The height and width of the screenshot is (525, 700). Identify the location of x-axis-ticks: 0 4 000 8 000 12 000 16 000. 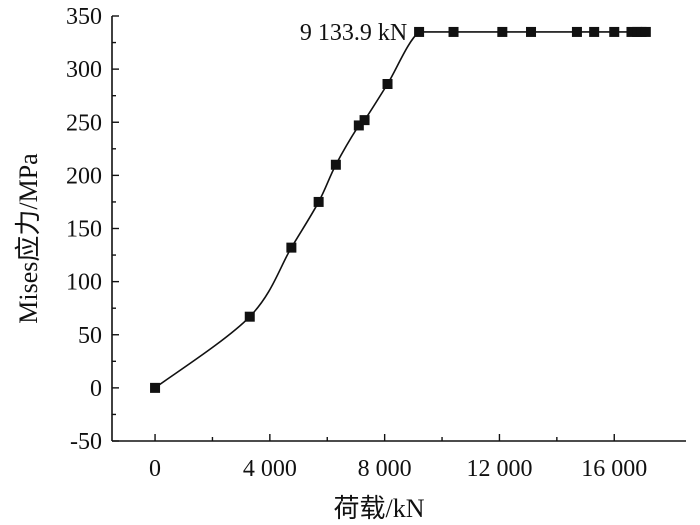
(398, 458).